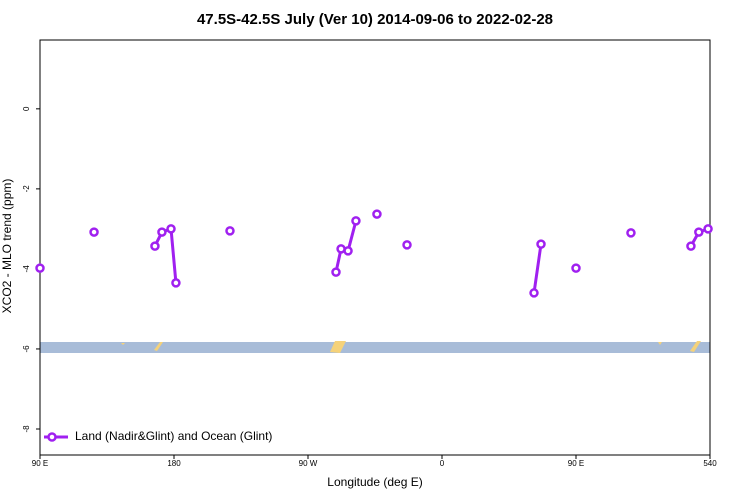 The width and height of the screenshot is (750, 500). What do you see at coordinates (442, 463) in the screenshot?
I see `x-tick-label: 0` at bounding box center [442, 463].